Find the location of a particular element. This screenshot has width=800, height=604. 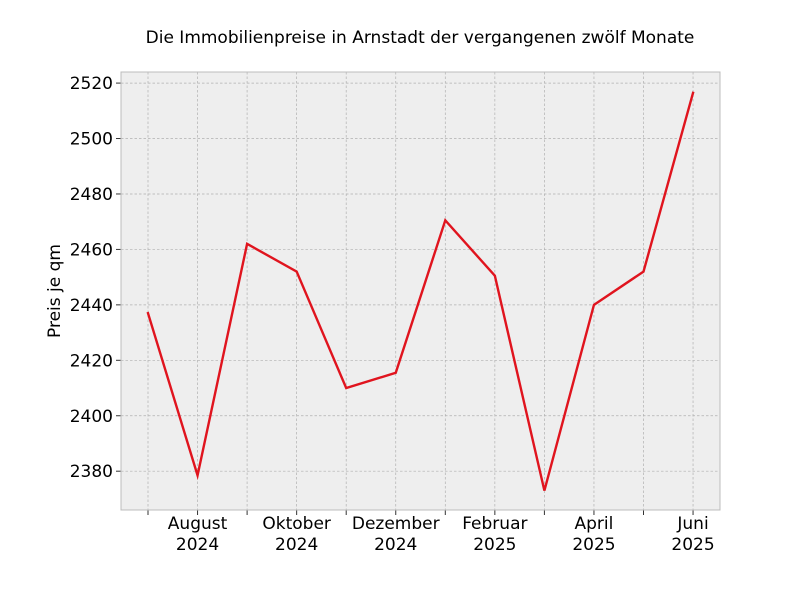

y-tick-label: 2400 is located at coordinates (91, 417).